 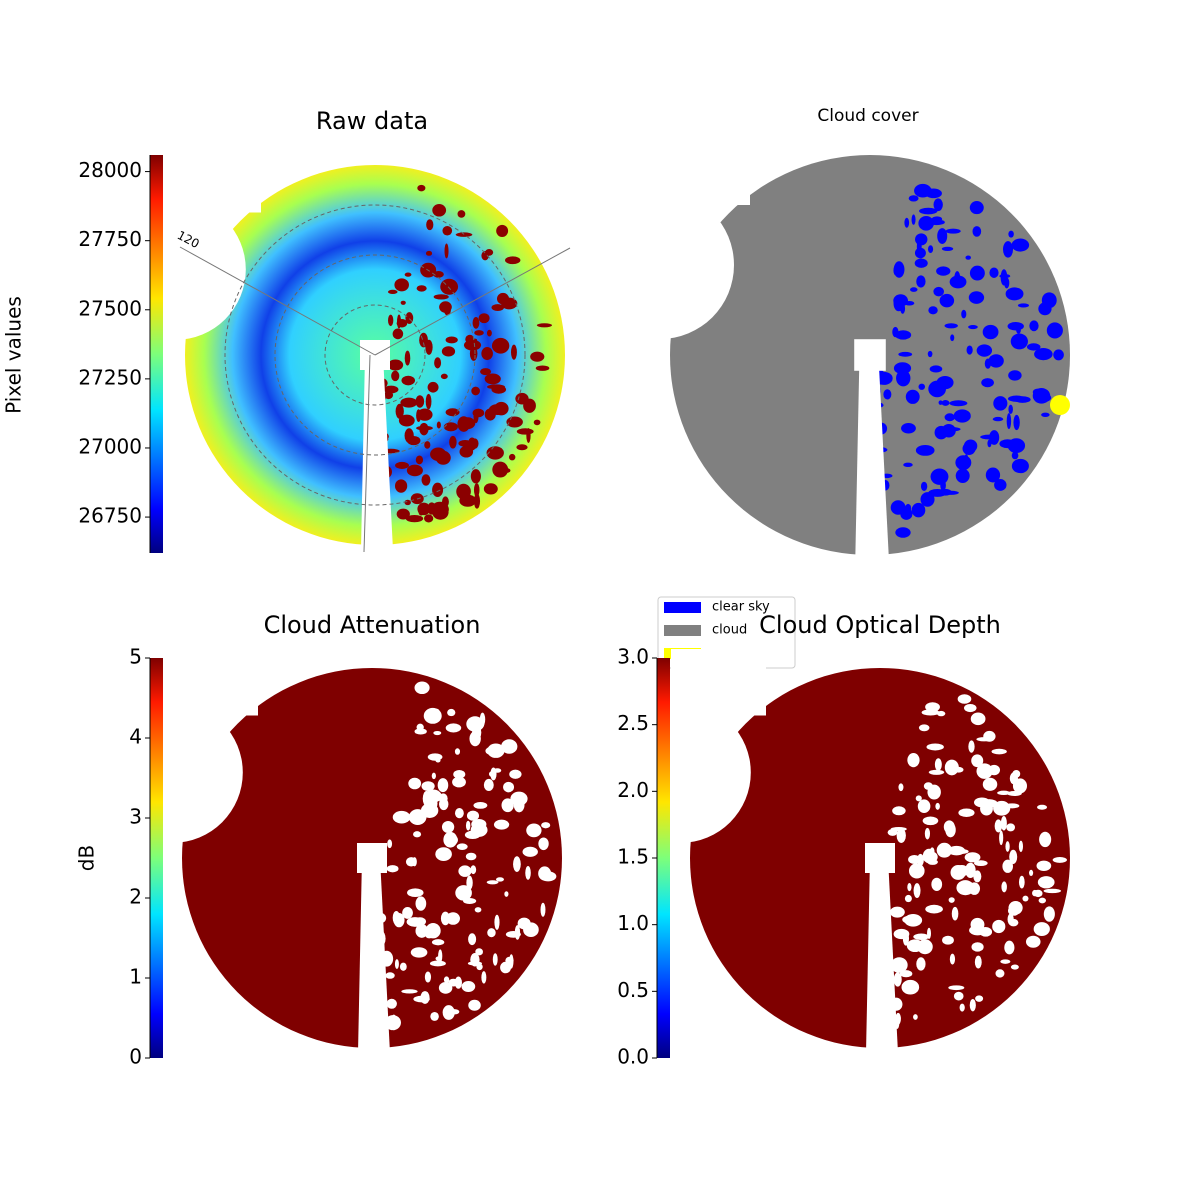 What do you see at coordinates (135, 897) in the screenshot?
I see `colorbar-tick-label: 2` at bounding box center [135, 897].